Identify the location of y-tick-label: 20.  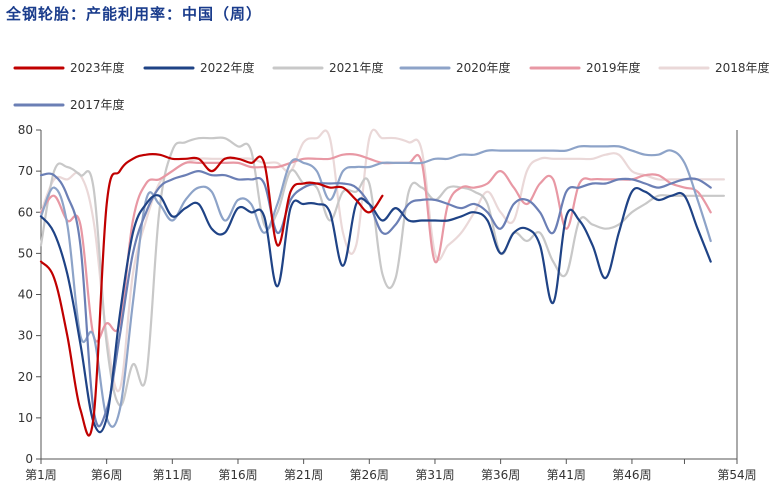
(25, 377).